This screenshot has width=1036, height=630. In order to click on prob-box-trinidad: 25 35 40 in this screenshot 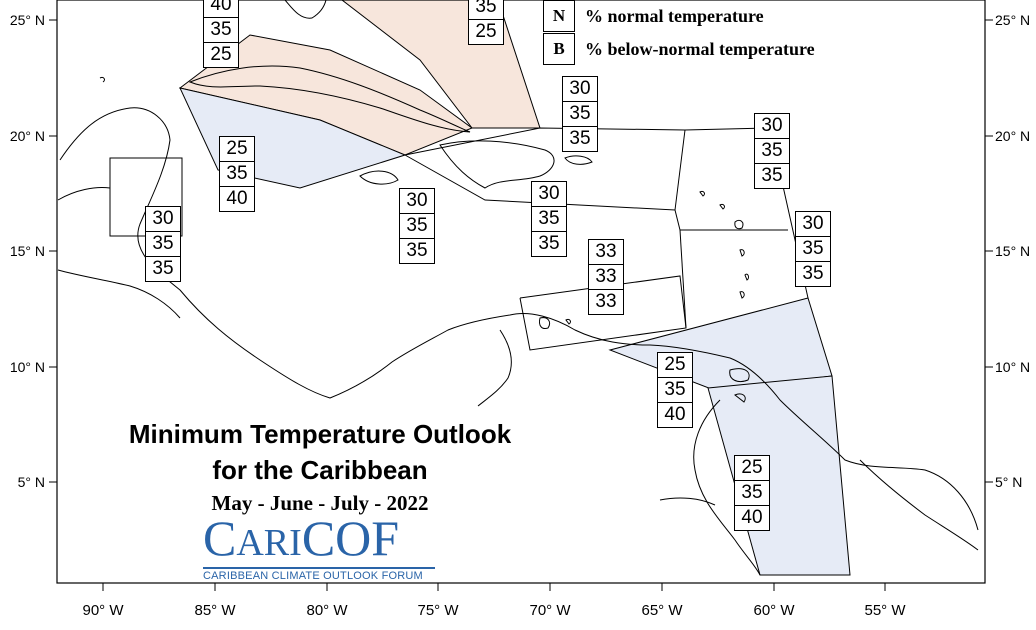, I will do `click(675, 390)`.